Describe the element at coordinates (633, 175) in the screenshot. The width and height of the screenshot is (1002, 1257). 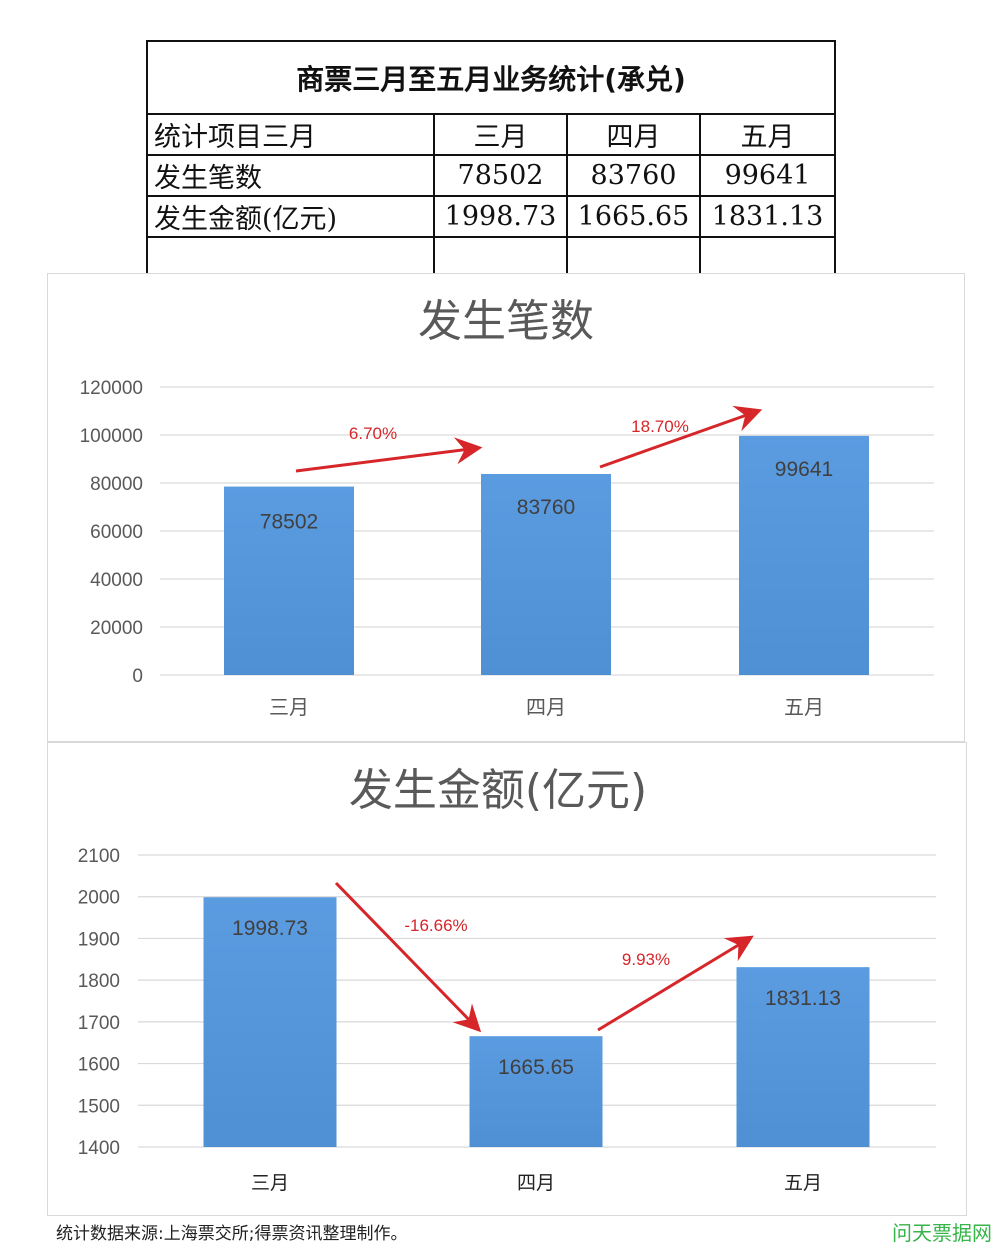
I see `table-cell: 83760` at that location.